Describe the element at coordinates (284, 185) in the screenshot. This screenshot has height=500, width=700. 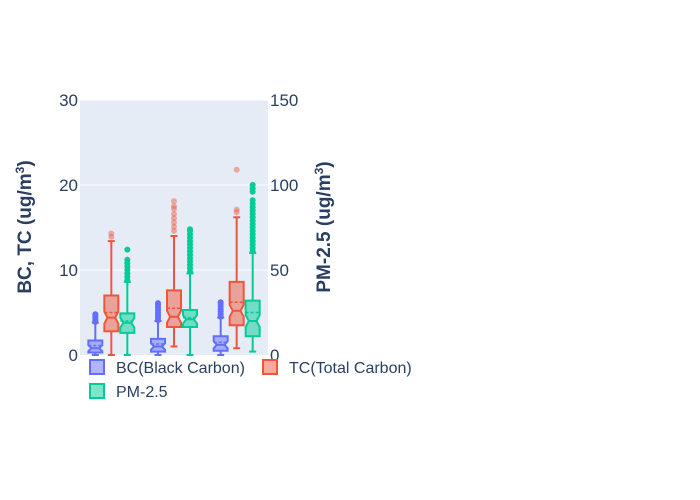
I see `right-tick-label: 100` at that location.